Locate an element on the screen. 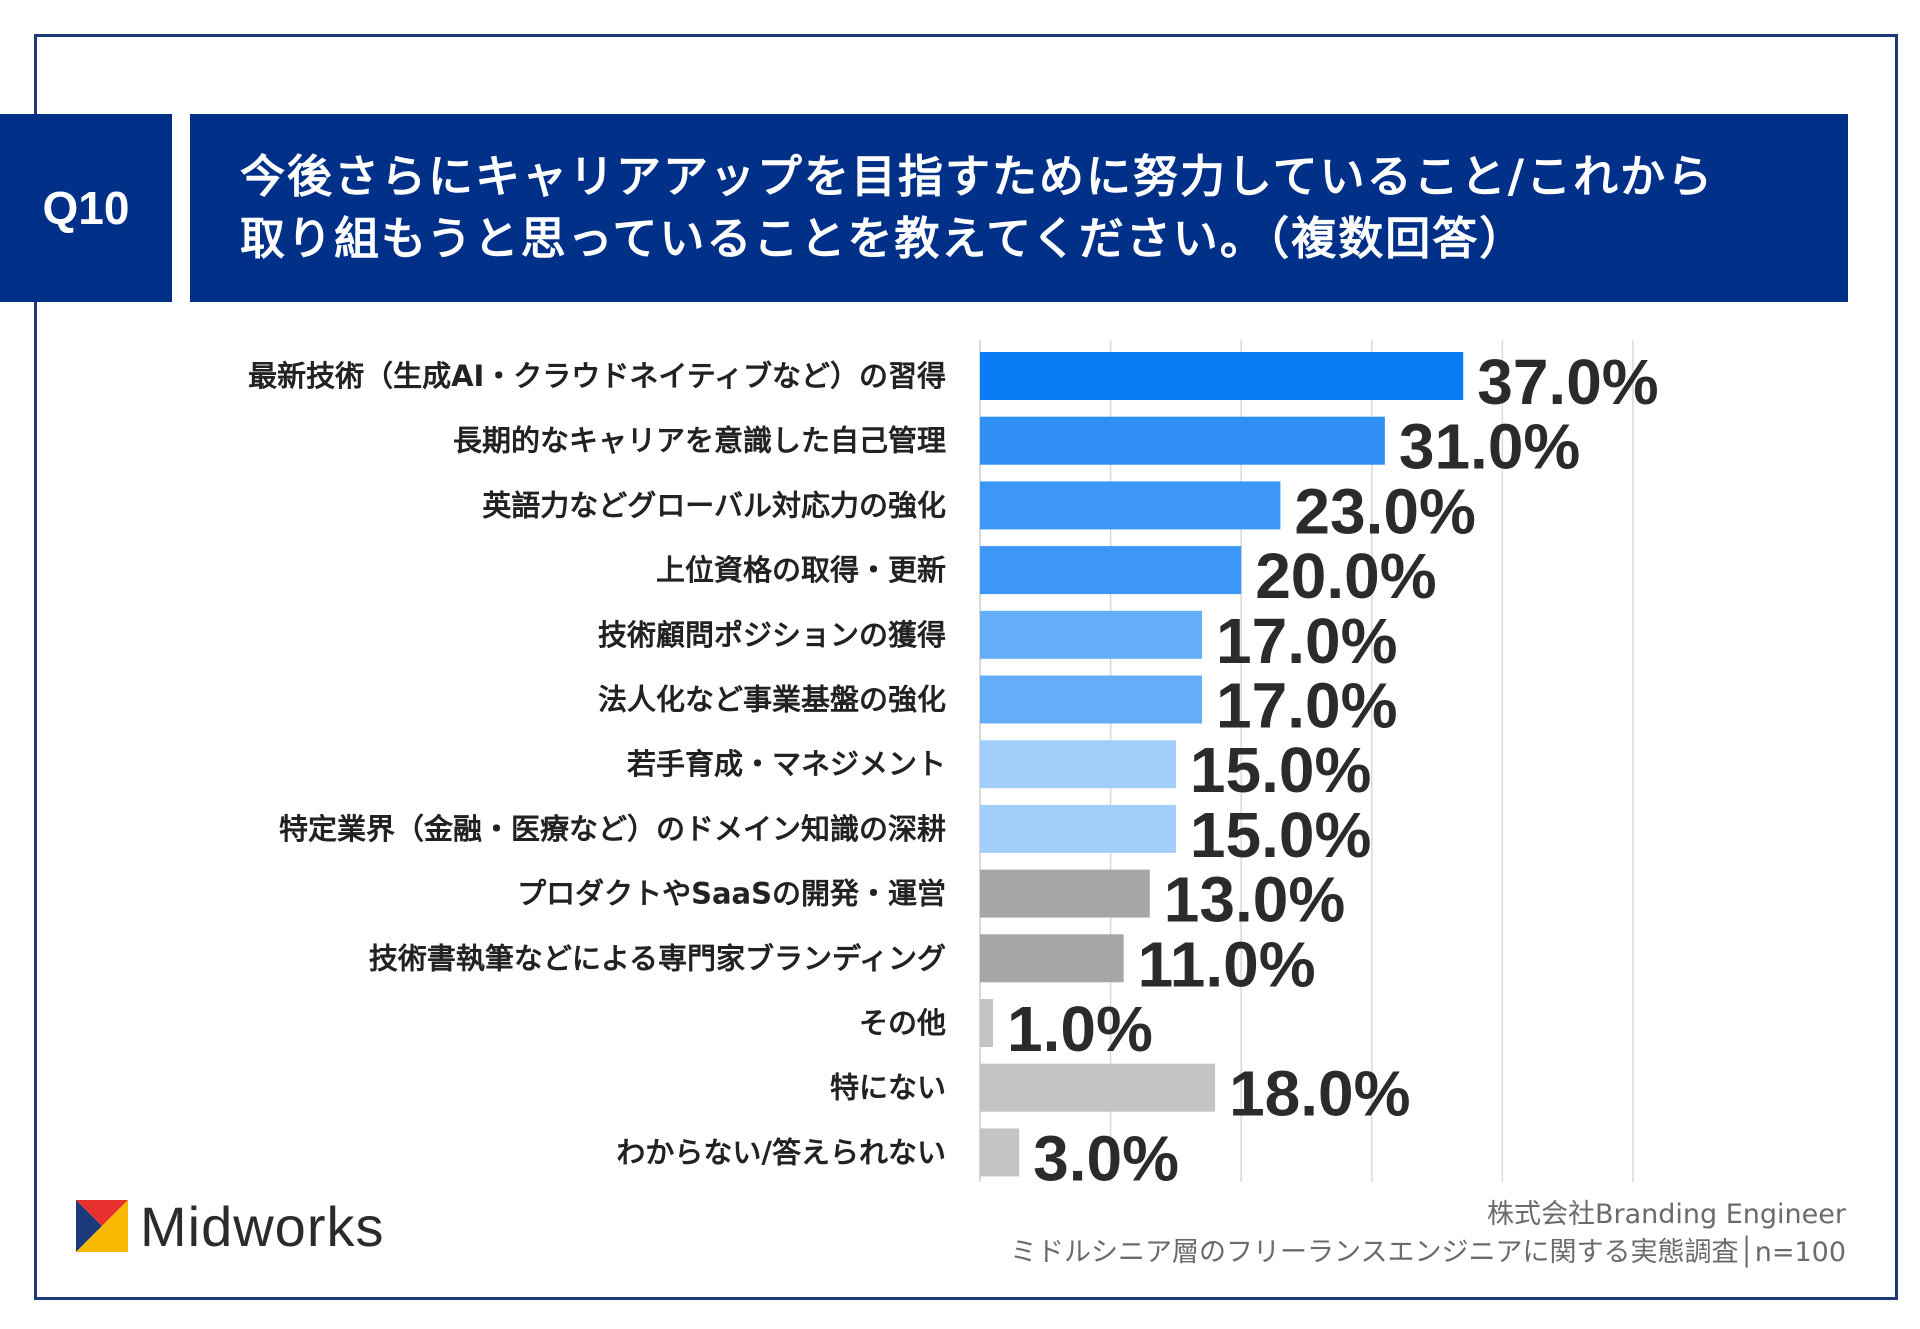 The image size is (1920, 1329). question-number-box: Q10 is located at coordinates (86, 208).